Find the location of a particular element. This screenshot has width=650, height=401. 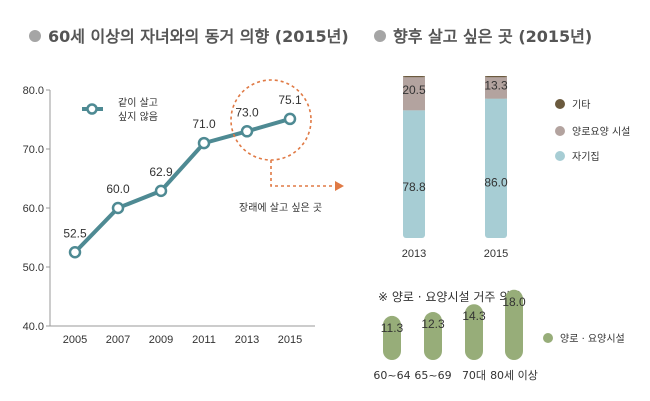

y-axis-ticks: 40.0 50.0 60.0 70.0 80.0 is located at coordinates (36, 209).